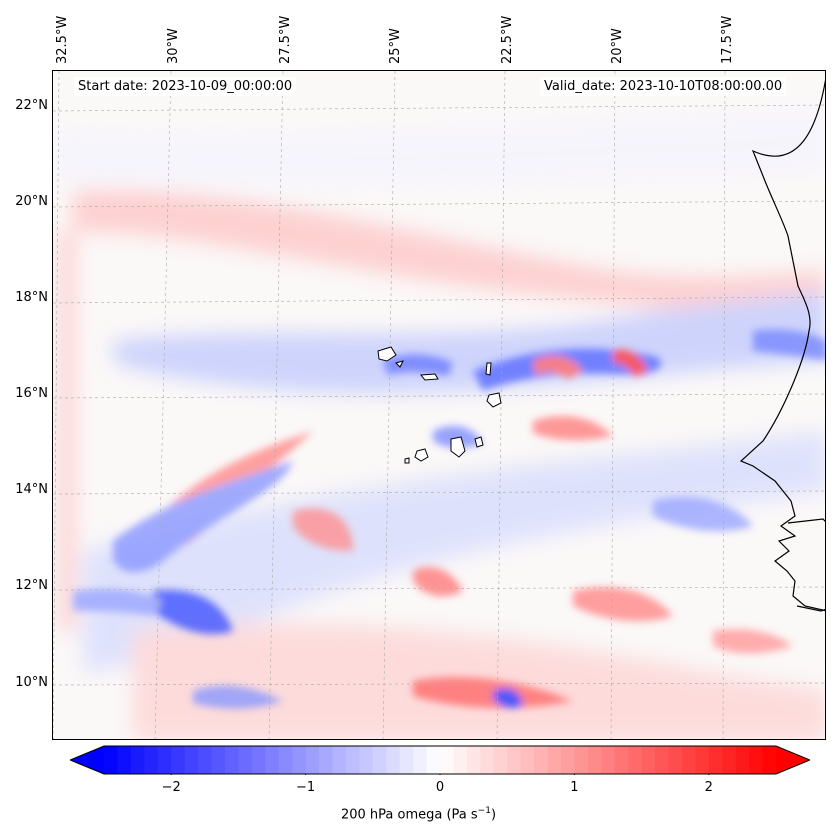  I want to click on cape-verde-islands, so click(439, 405).